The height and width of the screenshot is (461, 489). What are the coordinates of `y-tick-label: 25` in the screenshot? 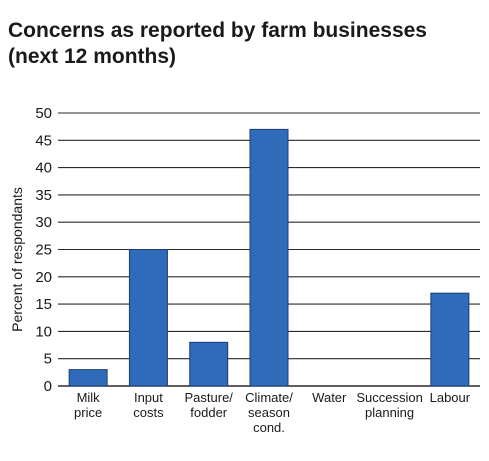 It's located at (43, 250).